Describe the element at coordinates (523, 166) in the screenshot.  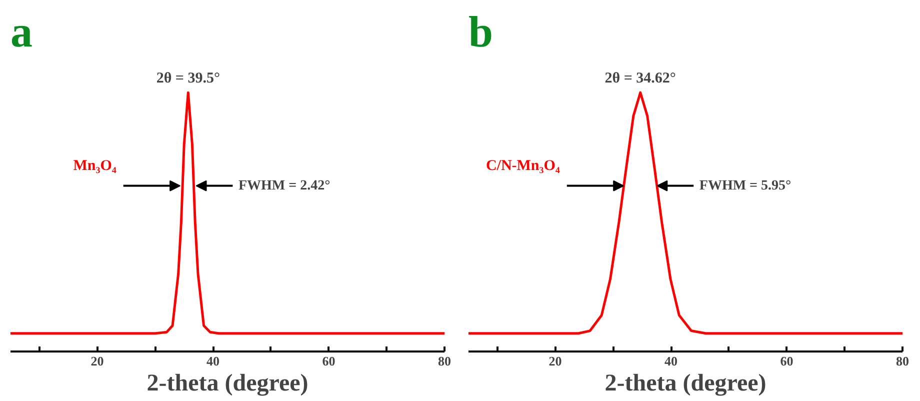
I see `text: C/N-Mn₃O₄` at that location.